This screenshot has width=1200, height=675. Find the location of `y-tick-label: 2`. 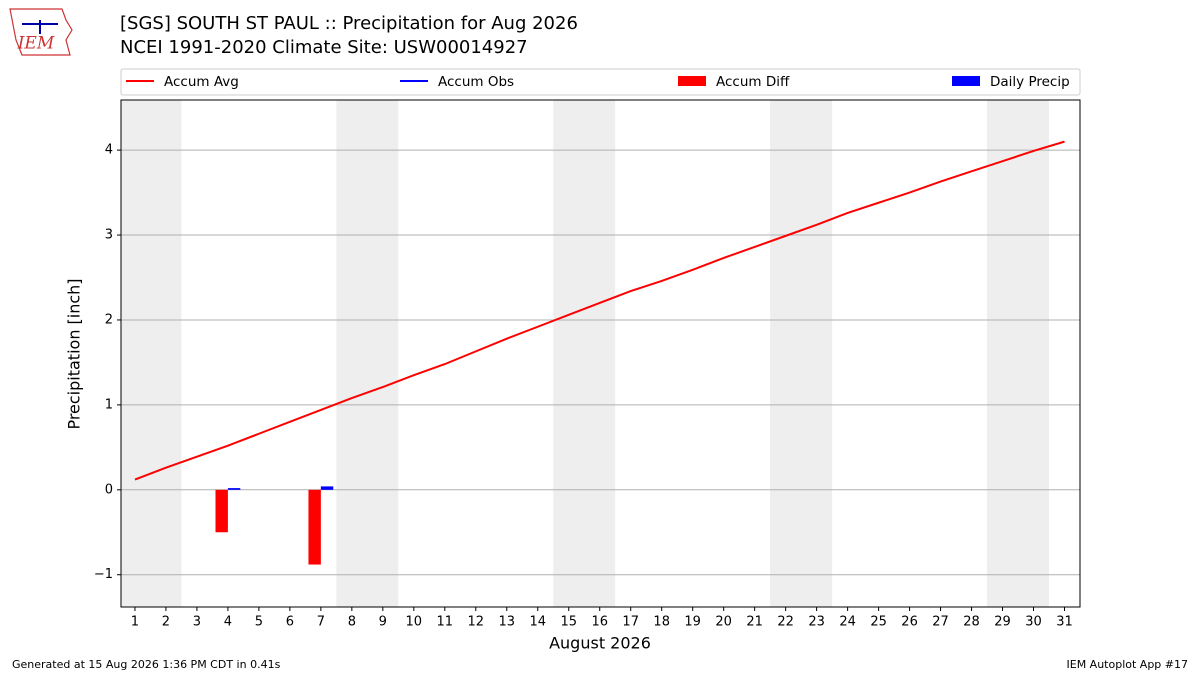

y-tick-label: 2 is located at coordinates (109, 319).